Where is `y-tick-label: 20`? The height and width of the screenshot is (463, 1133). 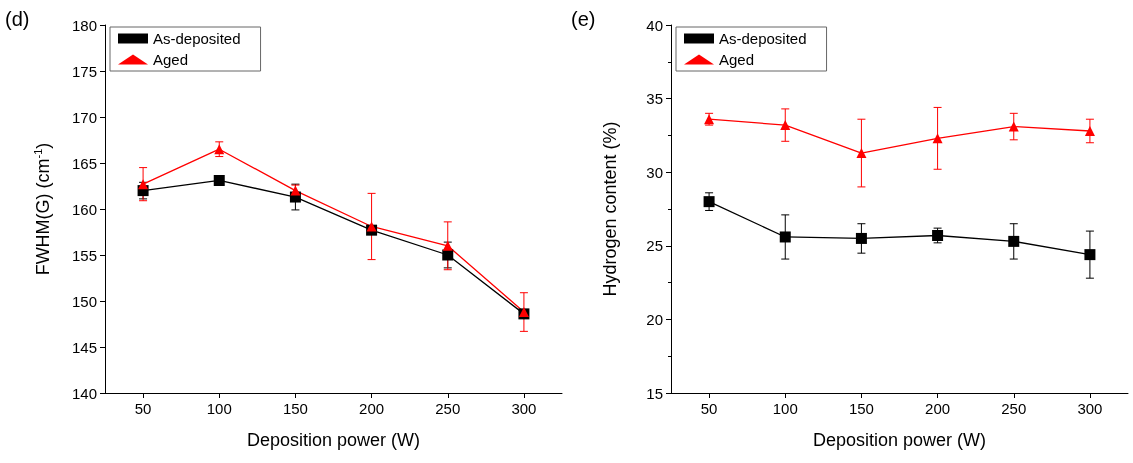 y-tick-label: 20 is located at coordinates (654, 319).